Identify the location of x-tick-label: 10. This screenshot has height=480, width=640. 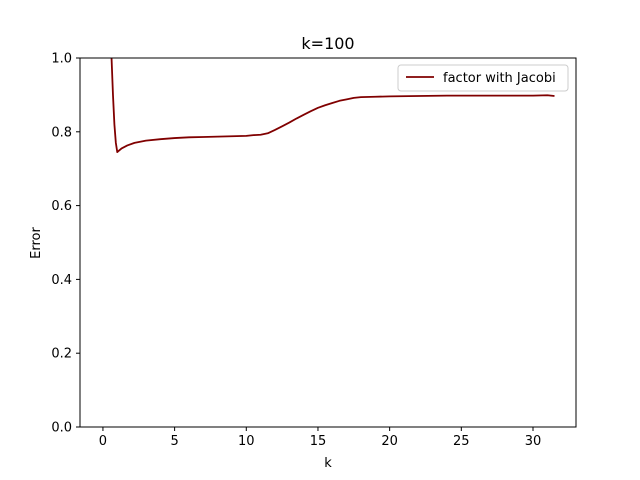
(246, 441).